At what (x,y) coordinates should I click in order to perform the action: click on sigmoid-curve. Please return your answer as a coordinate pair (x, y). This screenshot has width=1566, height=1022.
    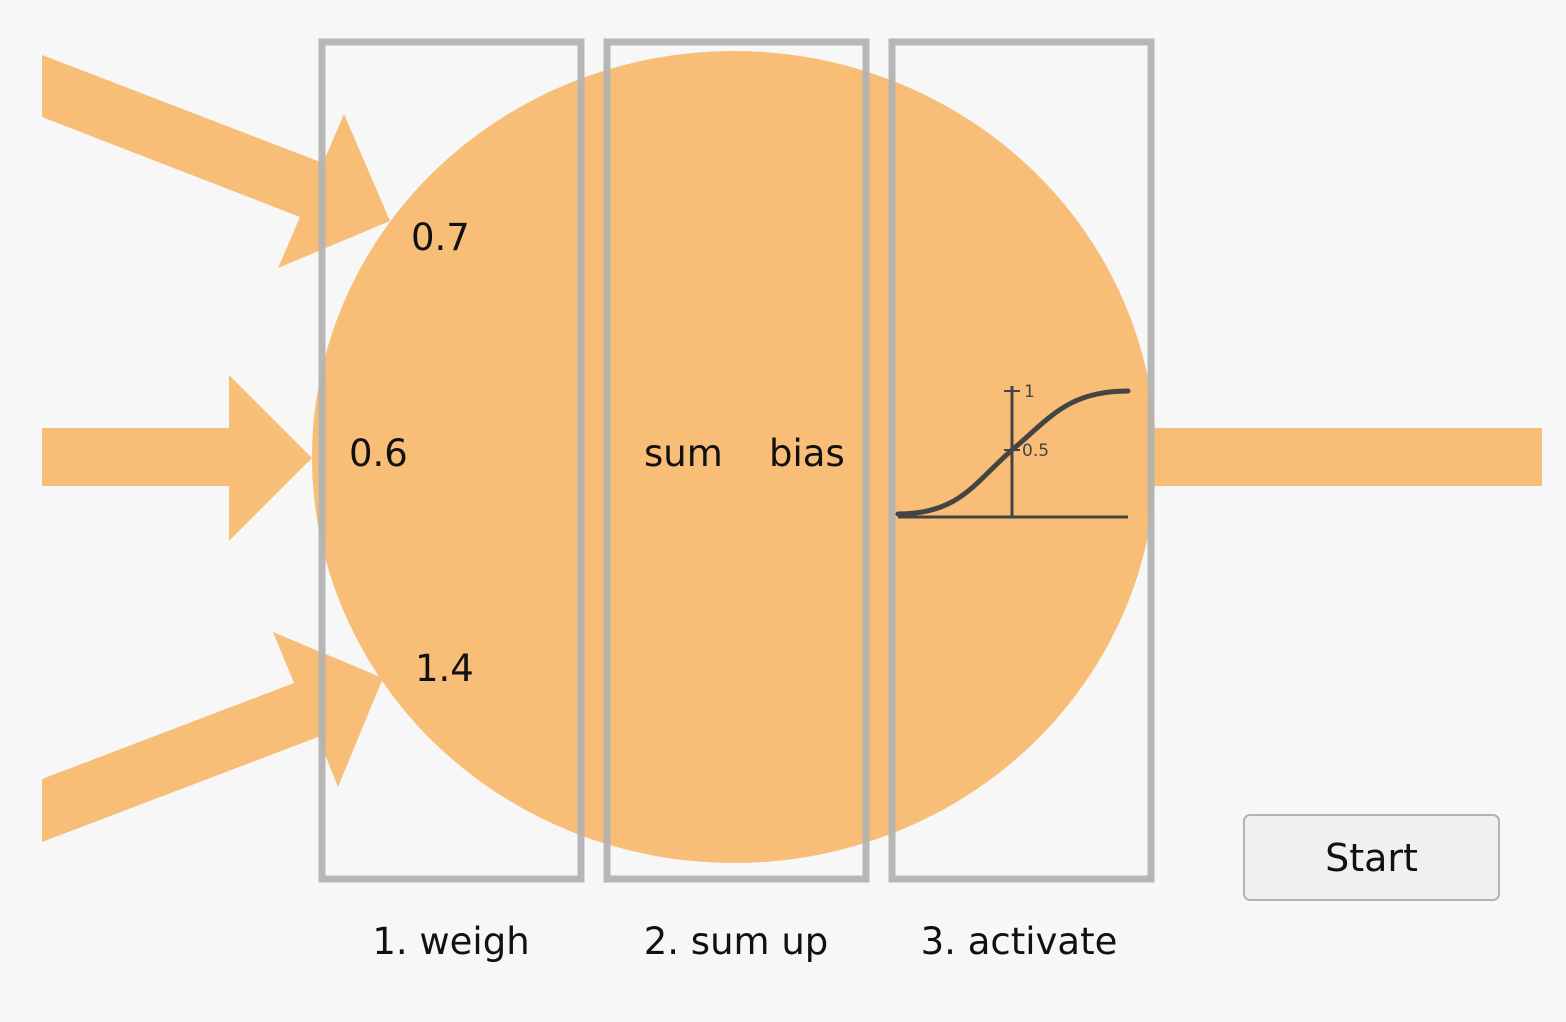
    Looking at the image, I should click on (1013, 452).